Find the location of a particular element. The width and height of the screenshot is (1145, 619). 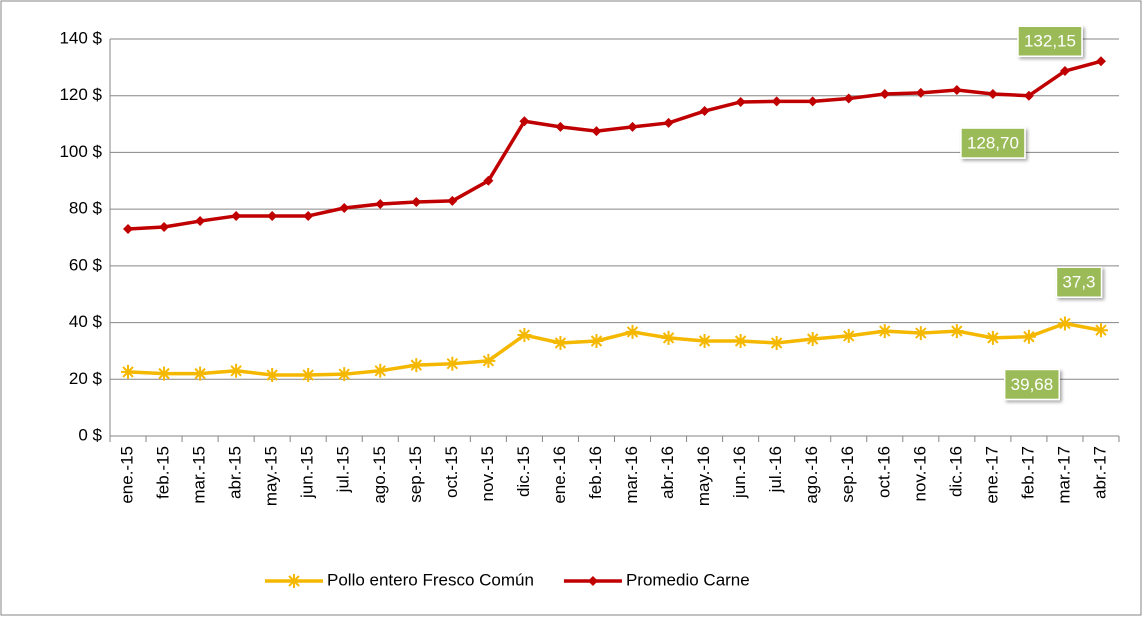

data-label-text: 132,15 is located at coordinates (1050, 41).